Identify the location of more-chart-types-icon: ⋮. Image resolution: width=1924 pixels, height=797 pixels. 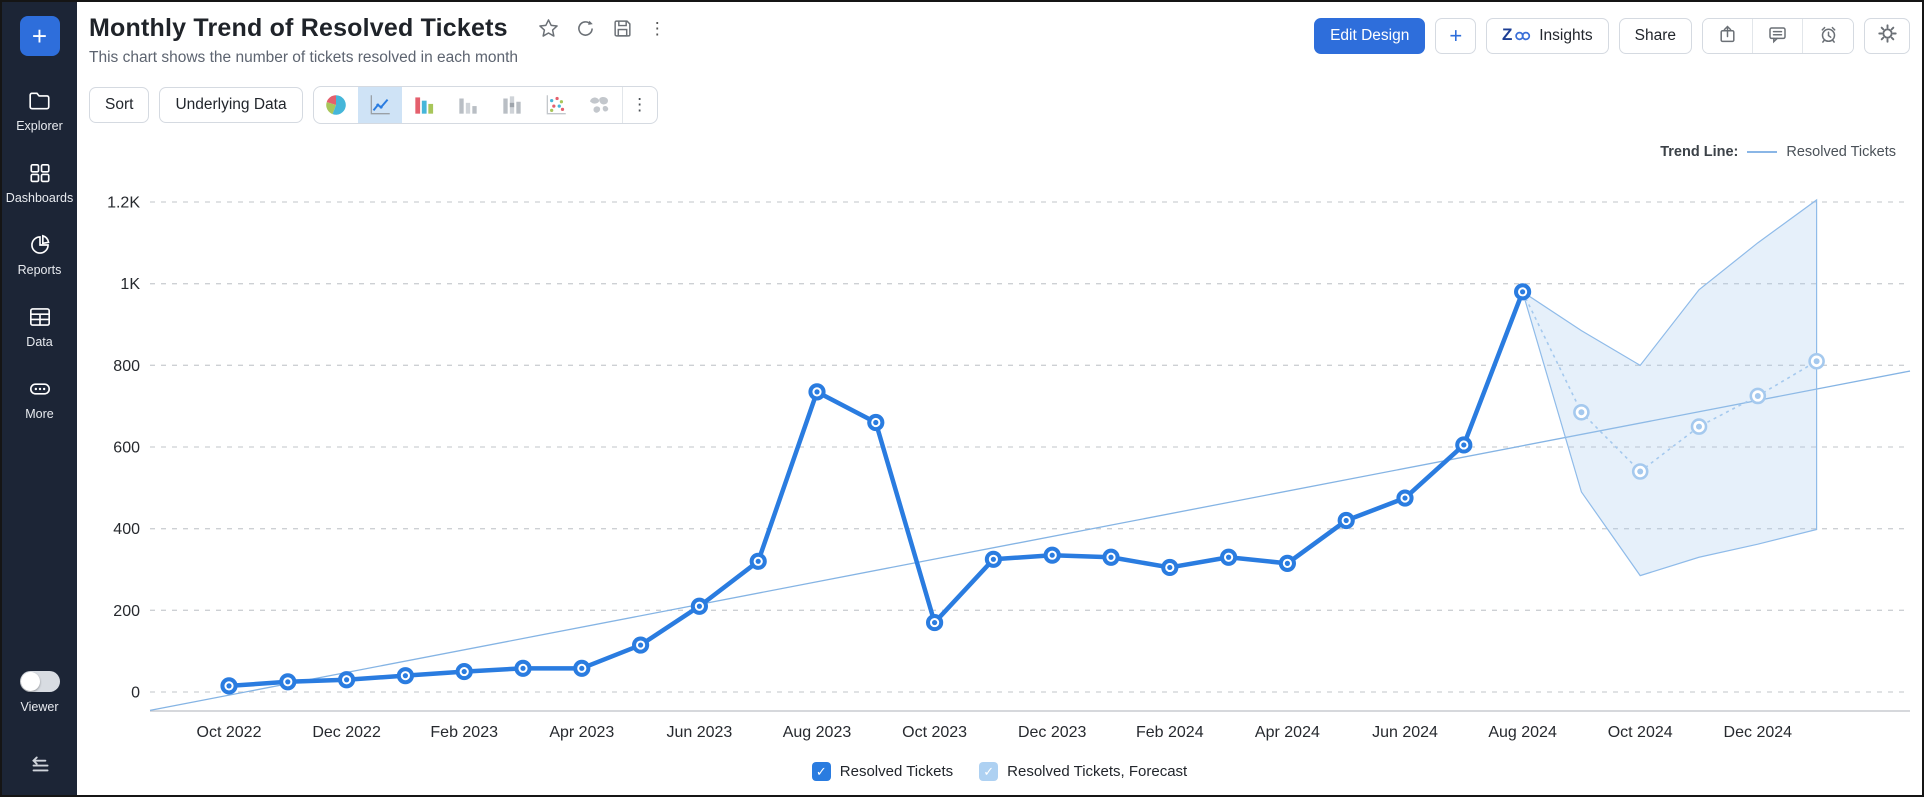
(640, 104).